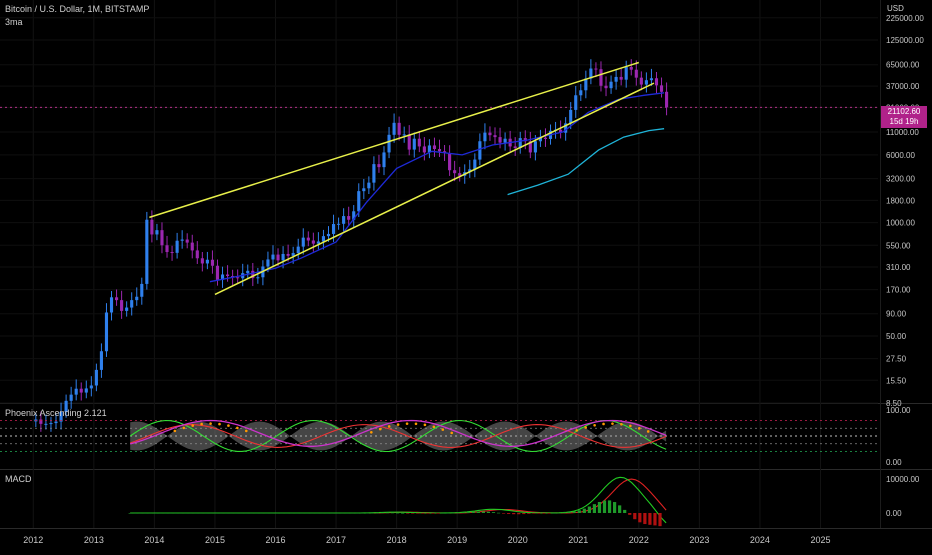  I want to click on macd-y-tick-label: 10000.00, so click(903, 479).